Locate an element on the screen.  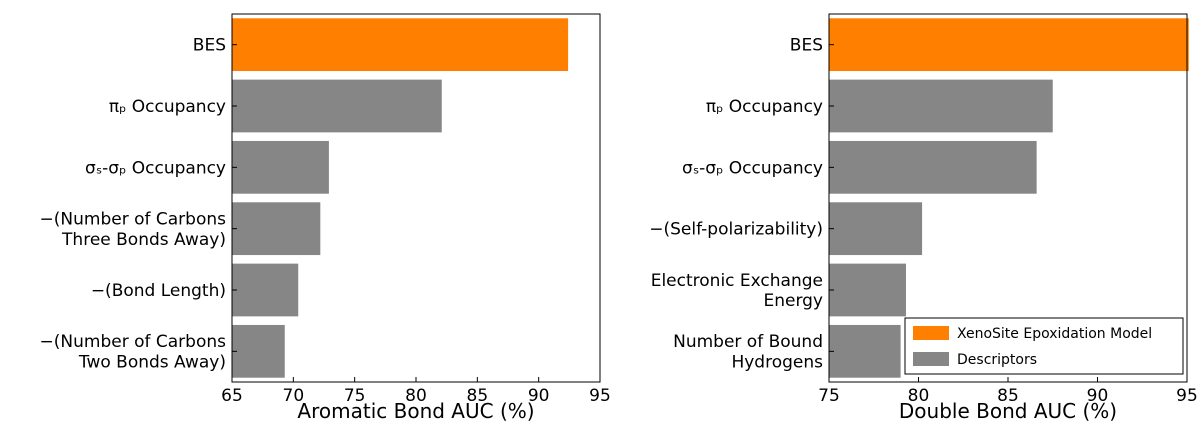
x-axis-label: Double Bond AUC (%) is located at coordinates (1008, 411).